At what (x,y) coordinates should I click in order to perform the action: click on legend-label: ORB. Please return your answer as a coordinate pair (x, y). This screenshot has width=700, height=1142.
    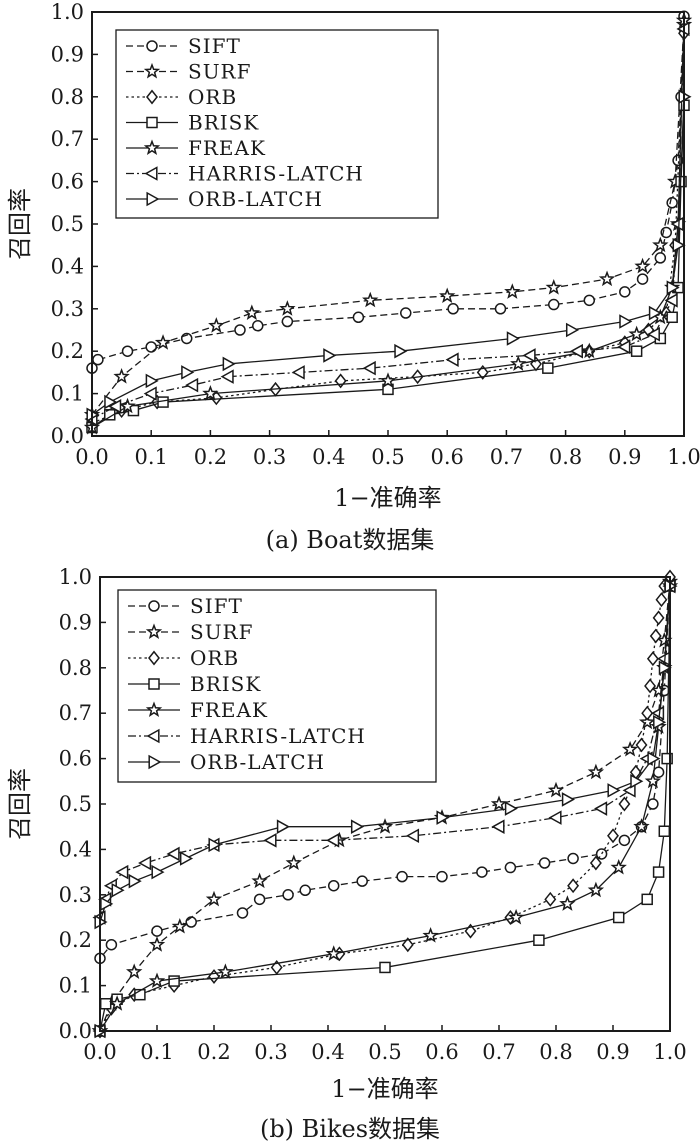
    Looking at the image, I should click on (214, 658).